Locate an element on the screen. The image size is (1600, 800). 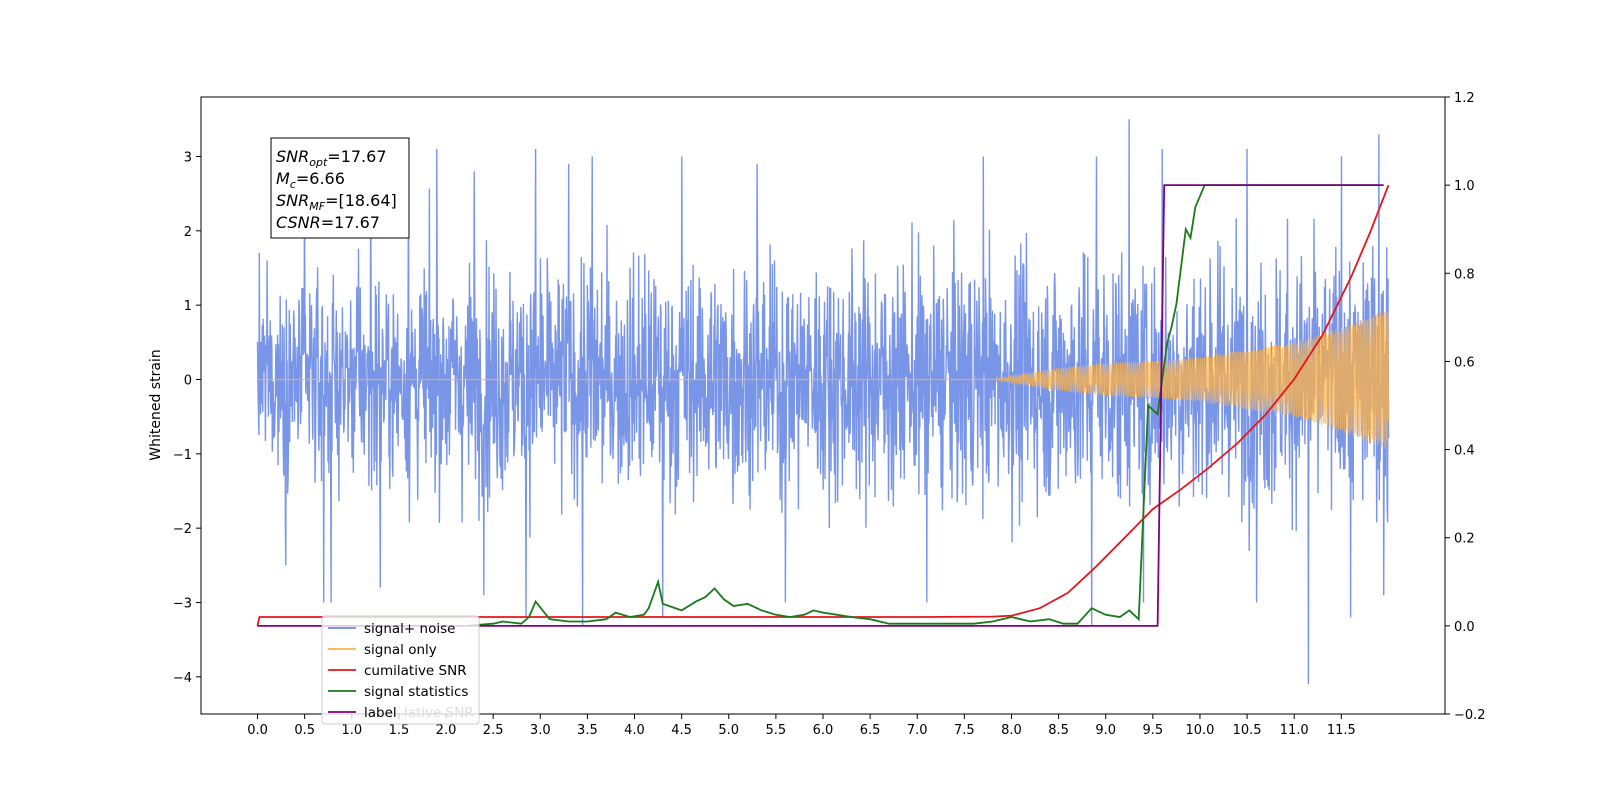
y-right-tick-label: 0.2 is located at coordinates (1464, 539).